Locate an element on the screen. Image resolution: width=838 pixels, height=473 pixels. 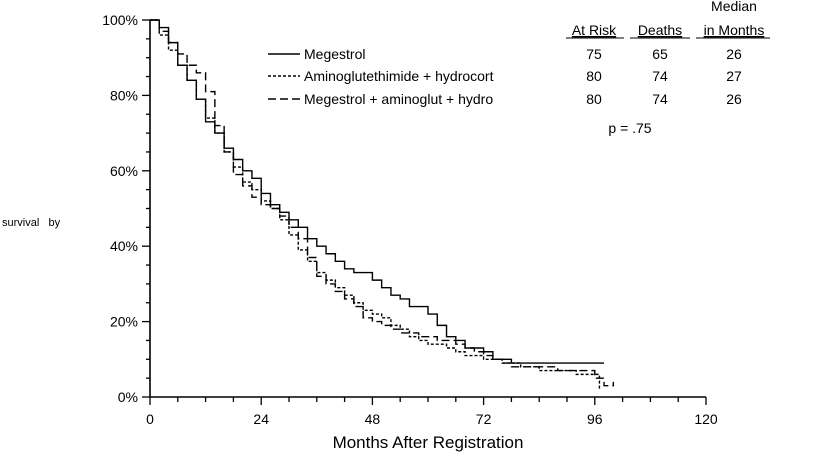
y-tick-label: 60% is located at coordinates (124, 171).